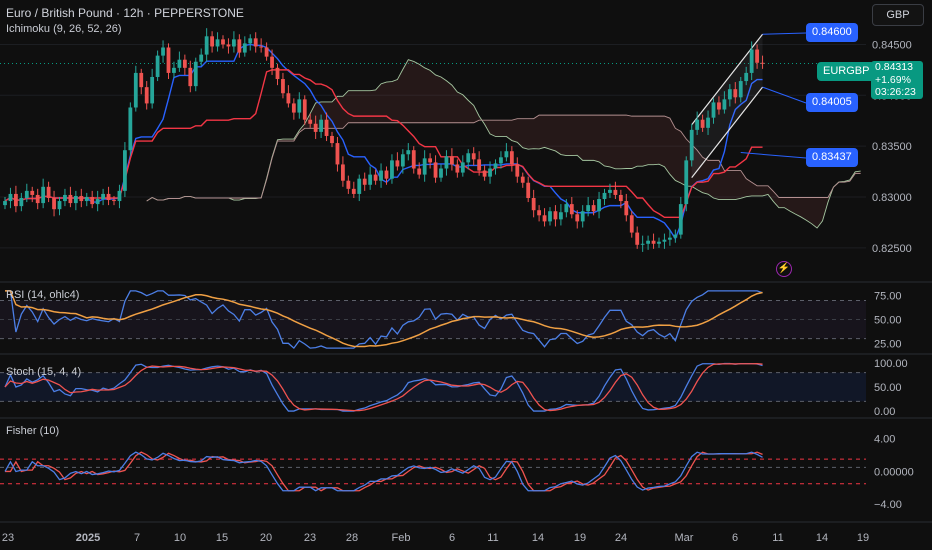  Describe the element at coordinates (457, 472) in the screenshot. I see `fisher-pane: 4.00 −4.00 0.00000` at that location.